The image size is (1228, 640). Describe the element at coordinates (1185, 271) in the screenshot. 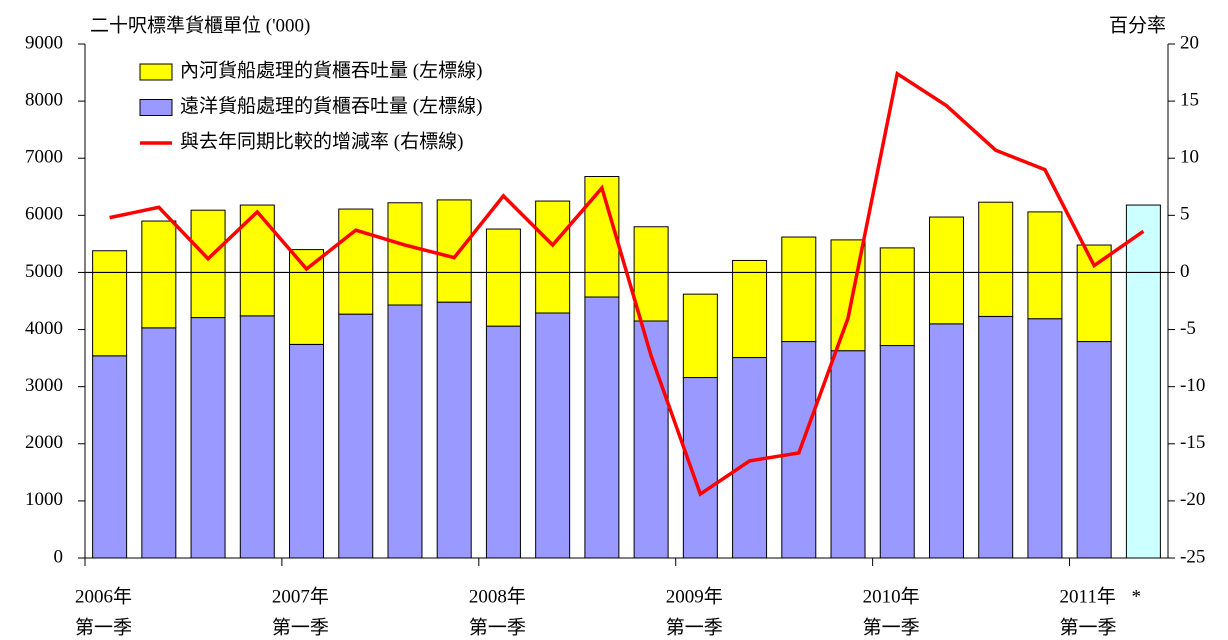

I see `y2-tick-label: 0` at that location.